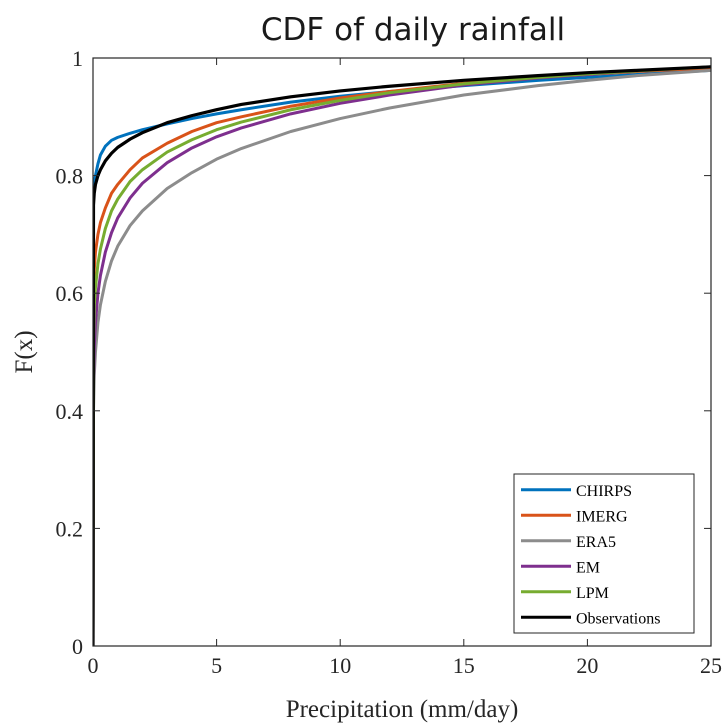 This screenshot has width=727, height=726. I want to click on legend-label-lpm: LPM, so click(592, 593).